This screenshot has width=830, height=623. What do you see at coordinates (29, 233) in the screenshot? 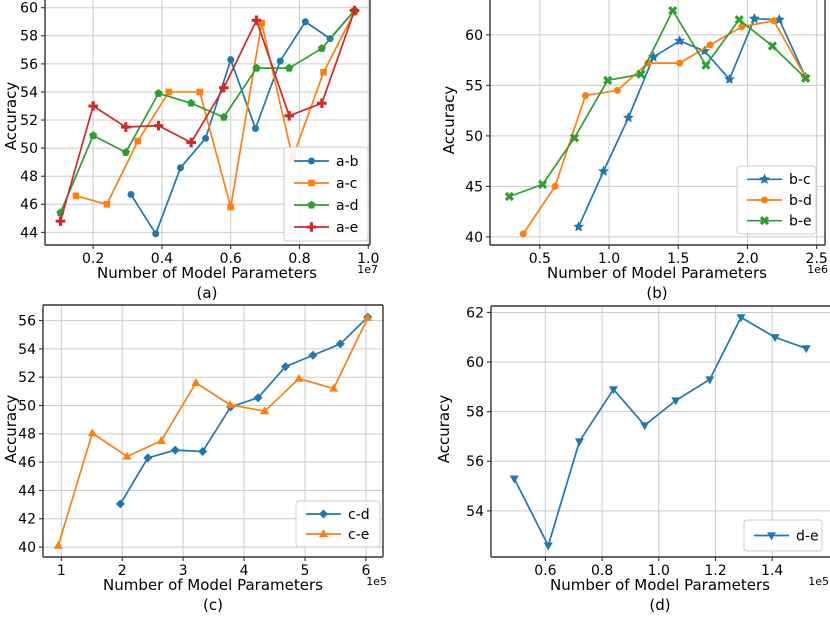
I see `y-tick-label: 44` at bounding box center [29, 233].